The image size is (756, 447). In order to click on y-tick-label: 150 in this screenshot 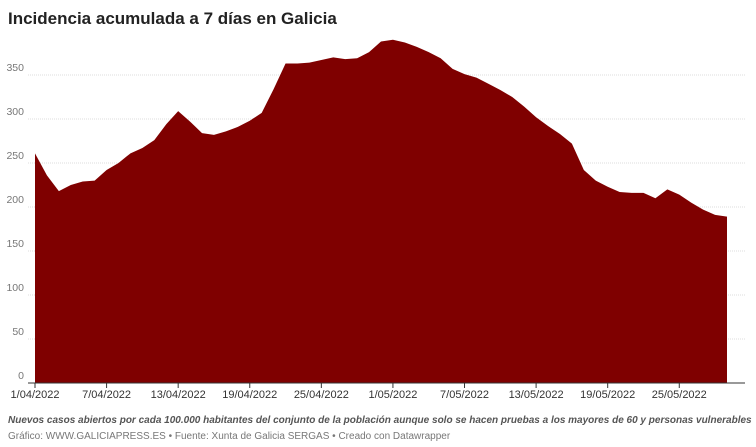, I will do `click(15, 244)`.